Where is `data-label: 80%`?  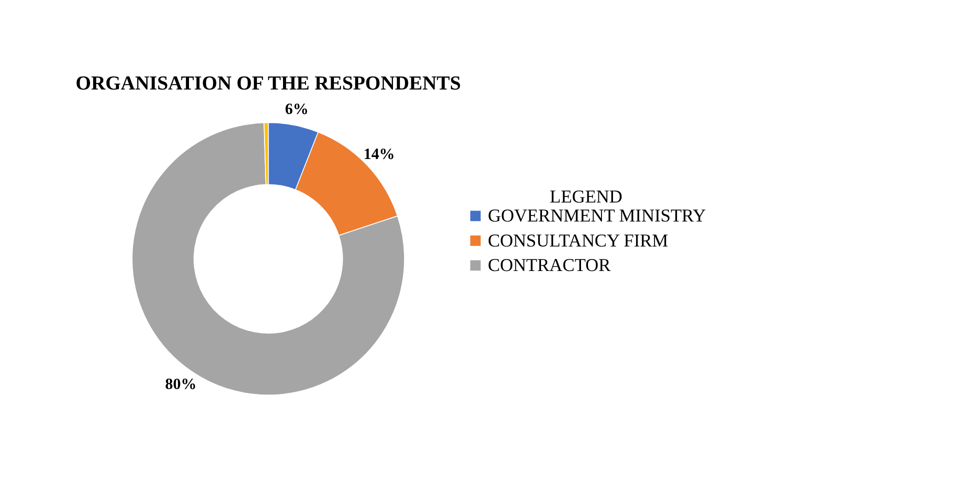
data-label: 80% is located at coordinates (181, 385).